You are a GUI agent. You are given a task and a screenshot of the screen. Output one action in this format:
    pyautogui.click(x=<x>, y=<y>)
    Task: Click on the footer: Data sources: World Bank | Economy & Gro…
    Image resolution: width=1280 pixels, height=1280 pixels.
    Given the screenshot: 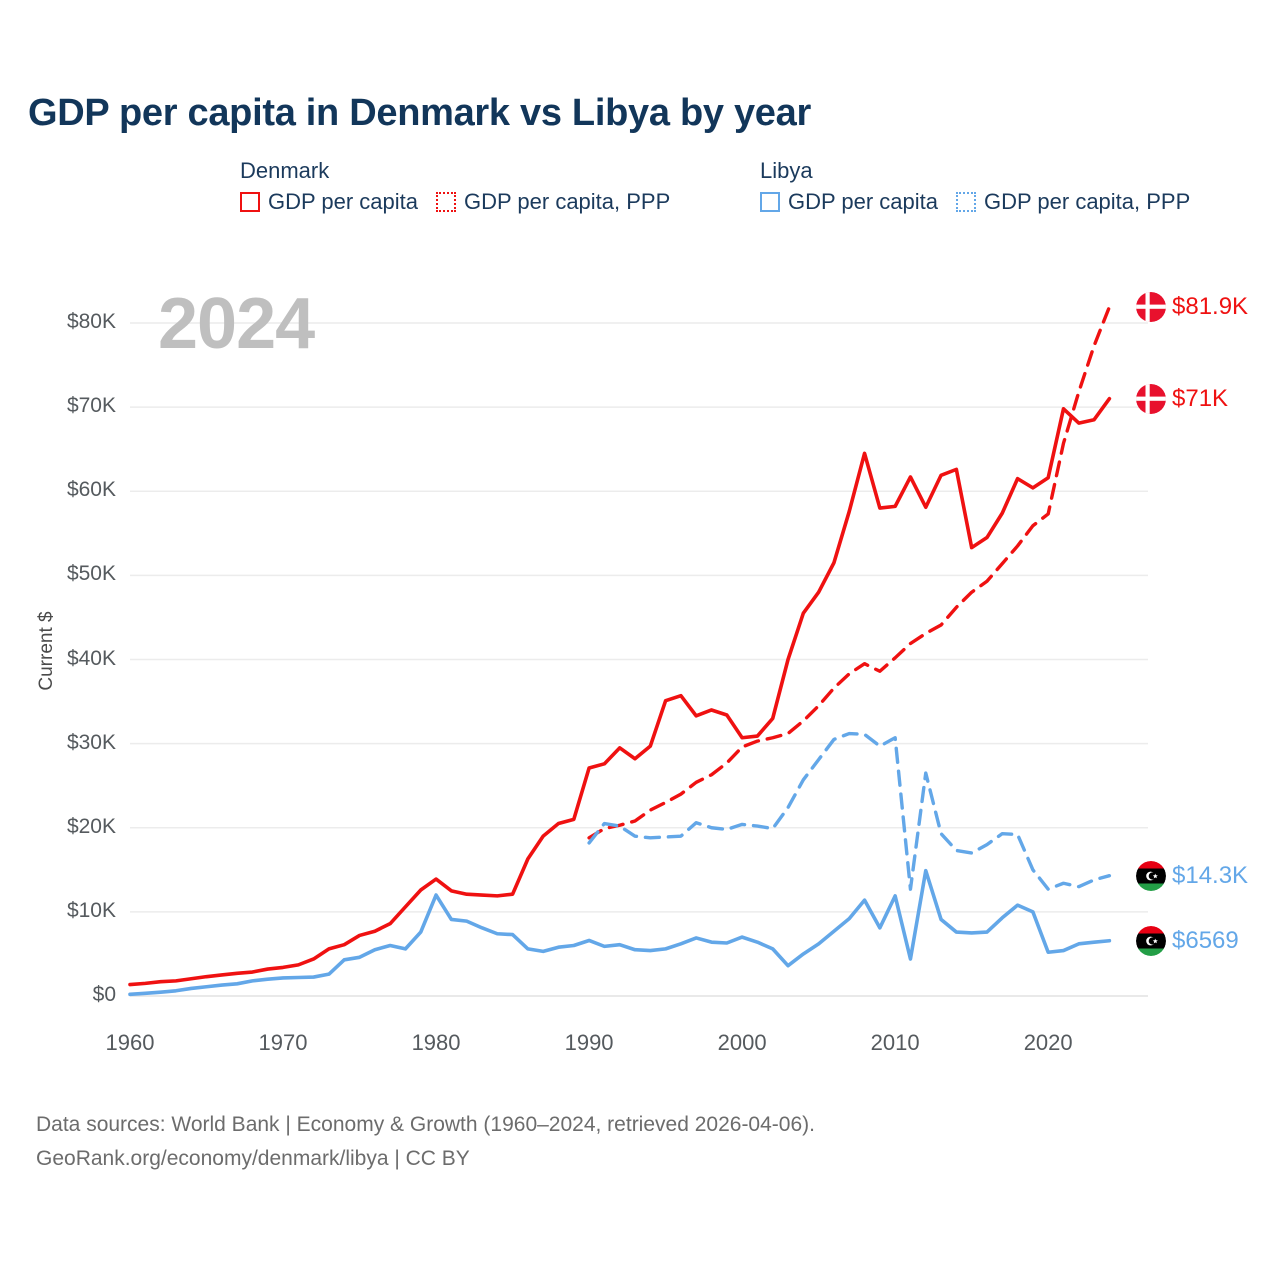 What is the action you would take?
    pyautogui.click(x=425, y=1142)
    